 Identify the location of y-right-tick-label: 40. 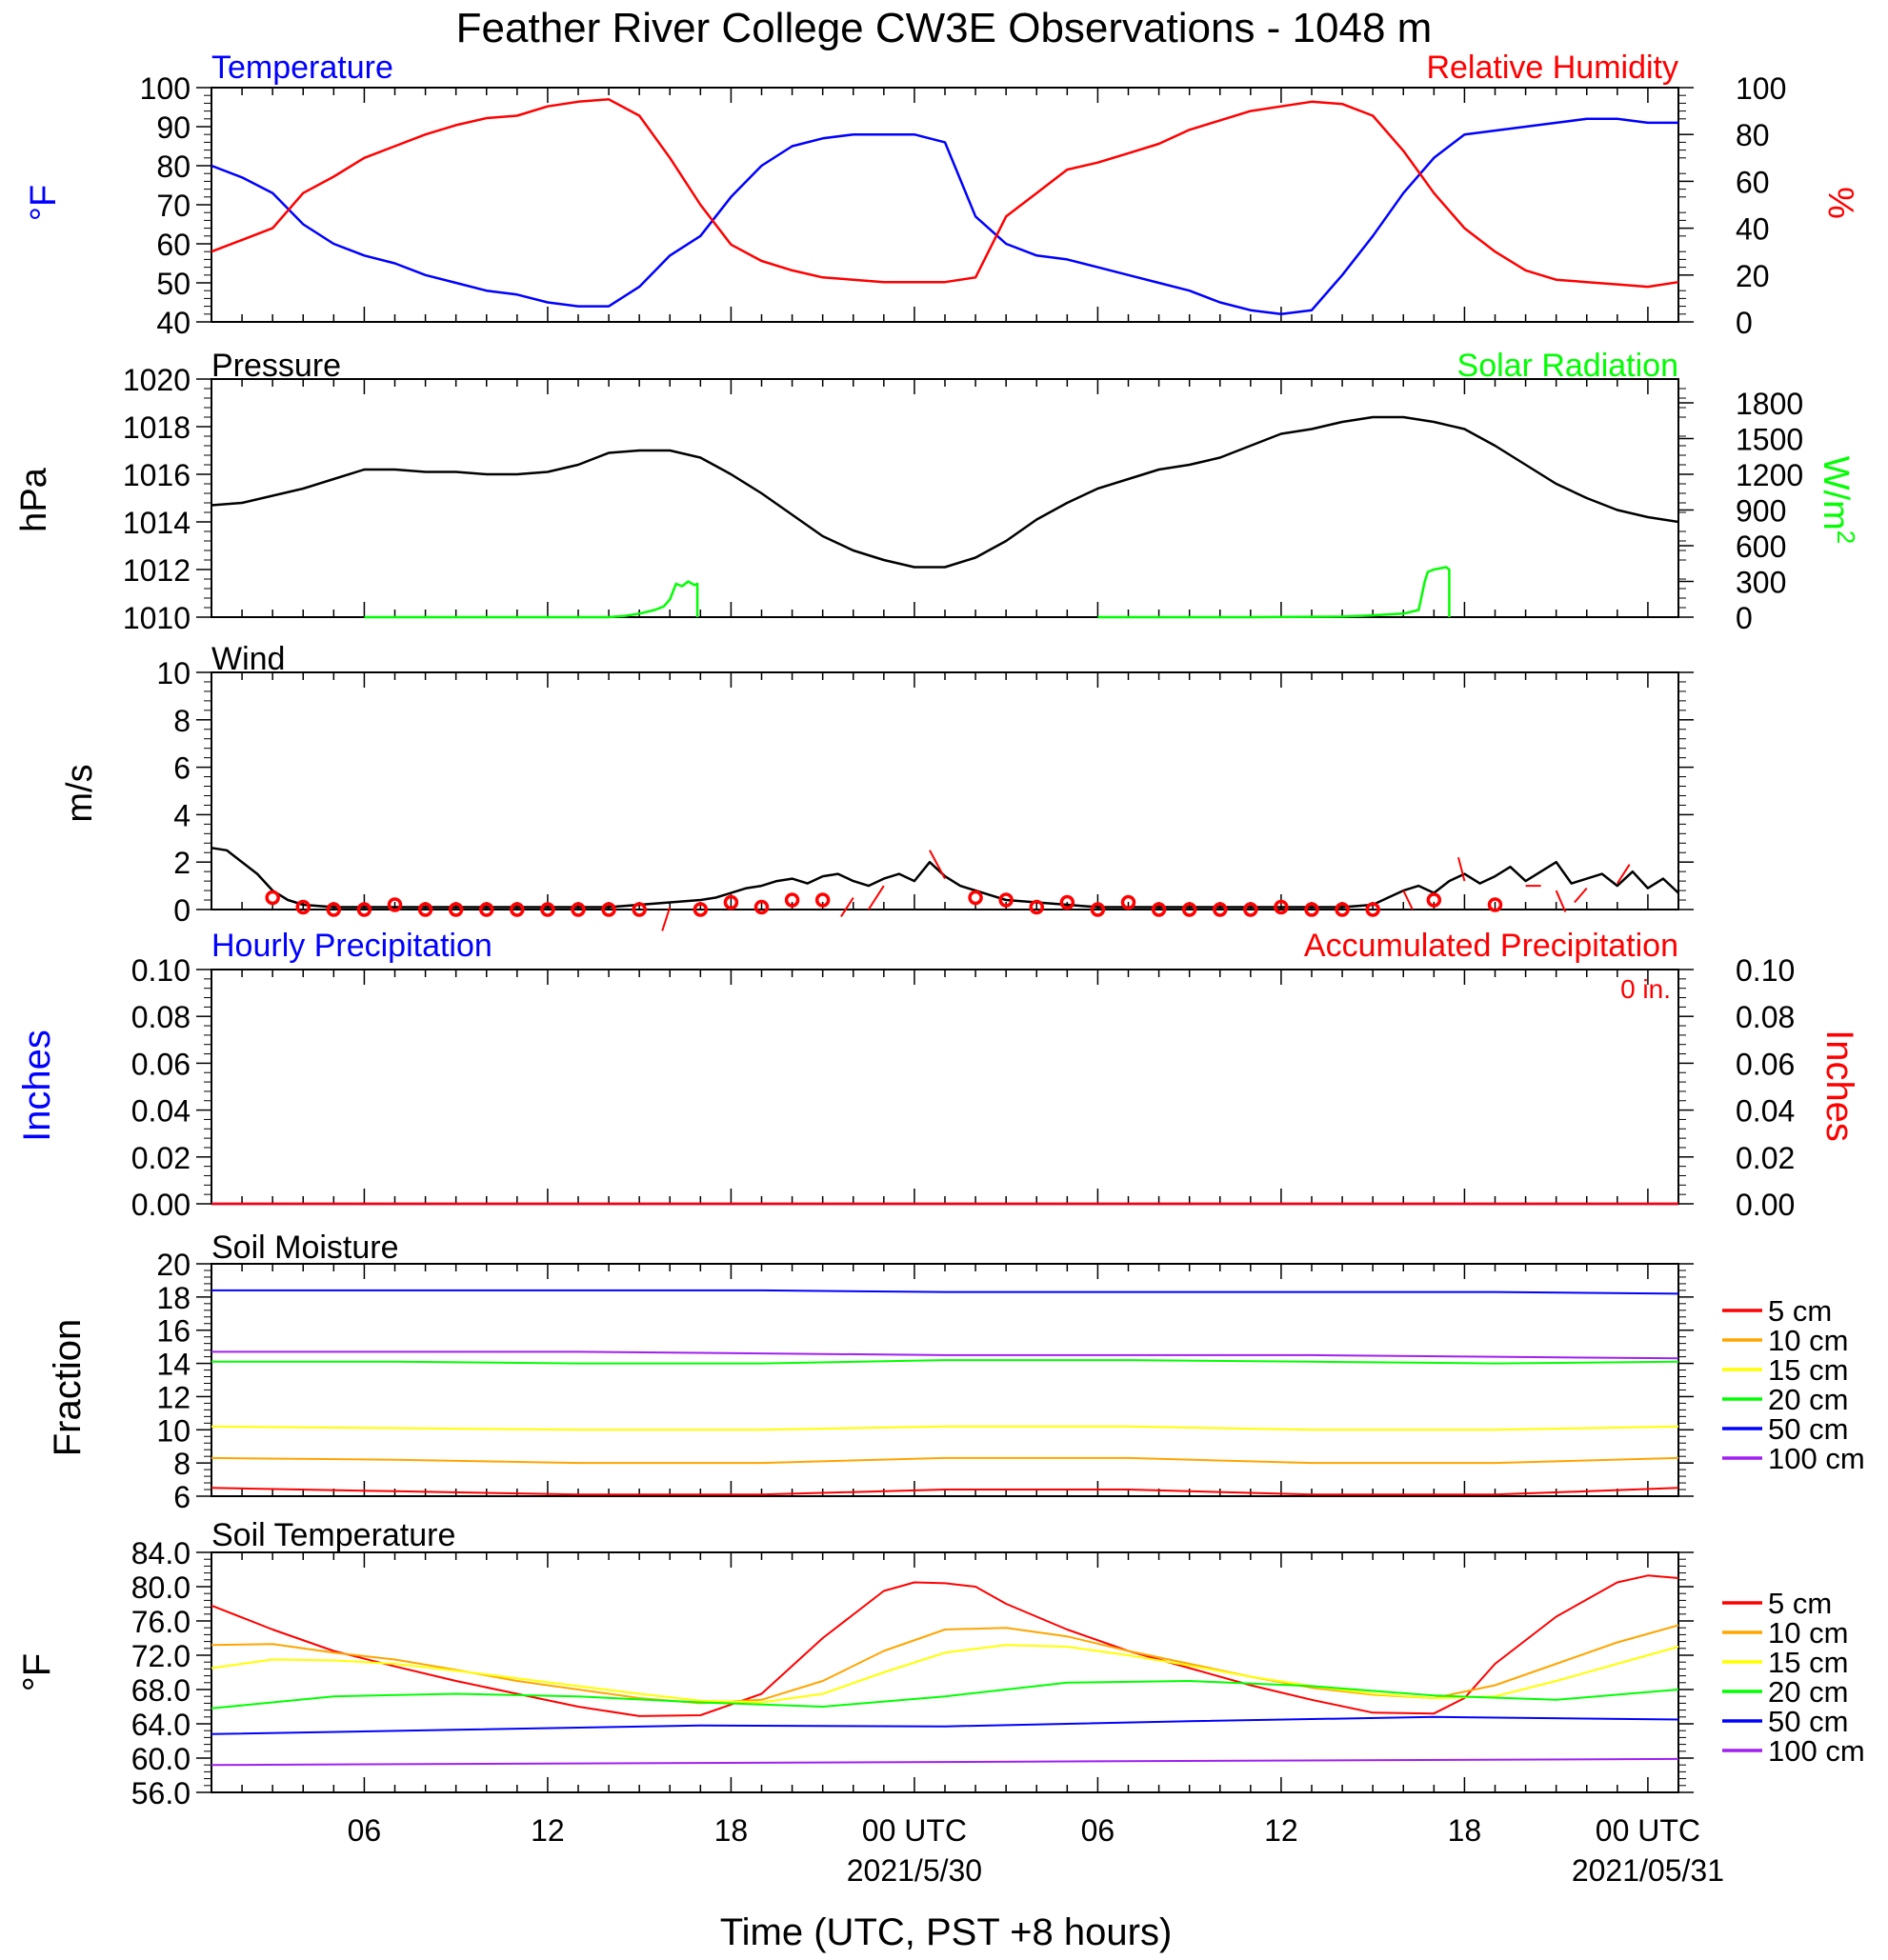
(1753, 229).